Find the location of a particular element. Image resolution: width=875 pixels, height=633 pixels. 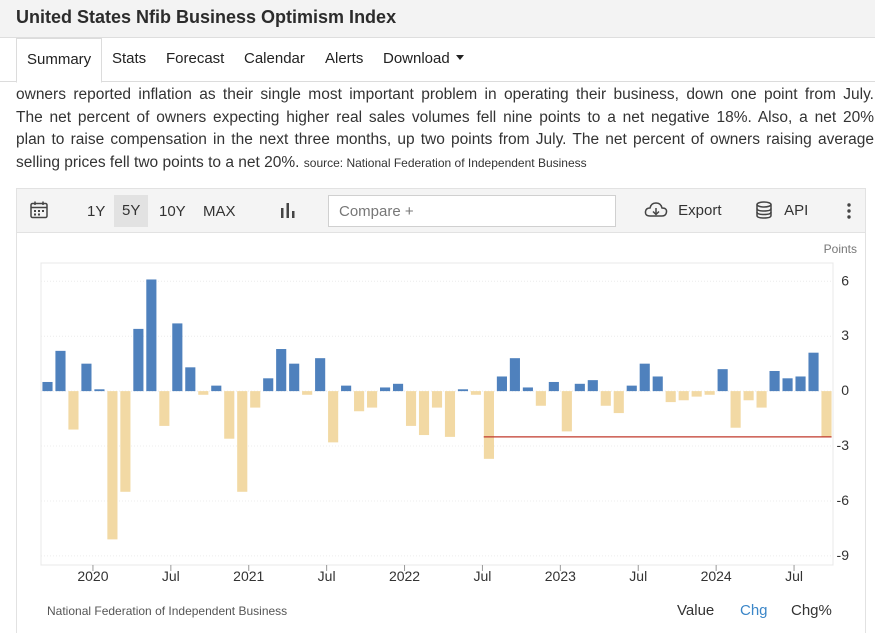

tab-stats: Stats is located at coordinates (129, 60).